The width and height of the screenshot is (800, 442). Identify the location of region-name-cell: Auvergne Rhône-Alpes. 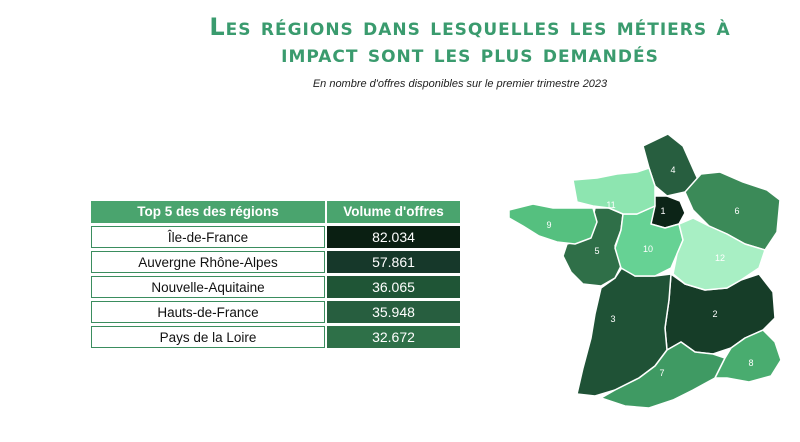
(208, 262).